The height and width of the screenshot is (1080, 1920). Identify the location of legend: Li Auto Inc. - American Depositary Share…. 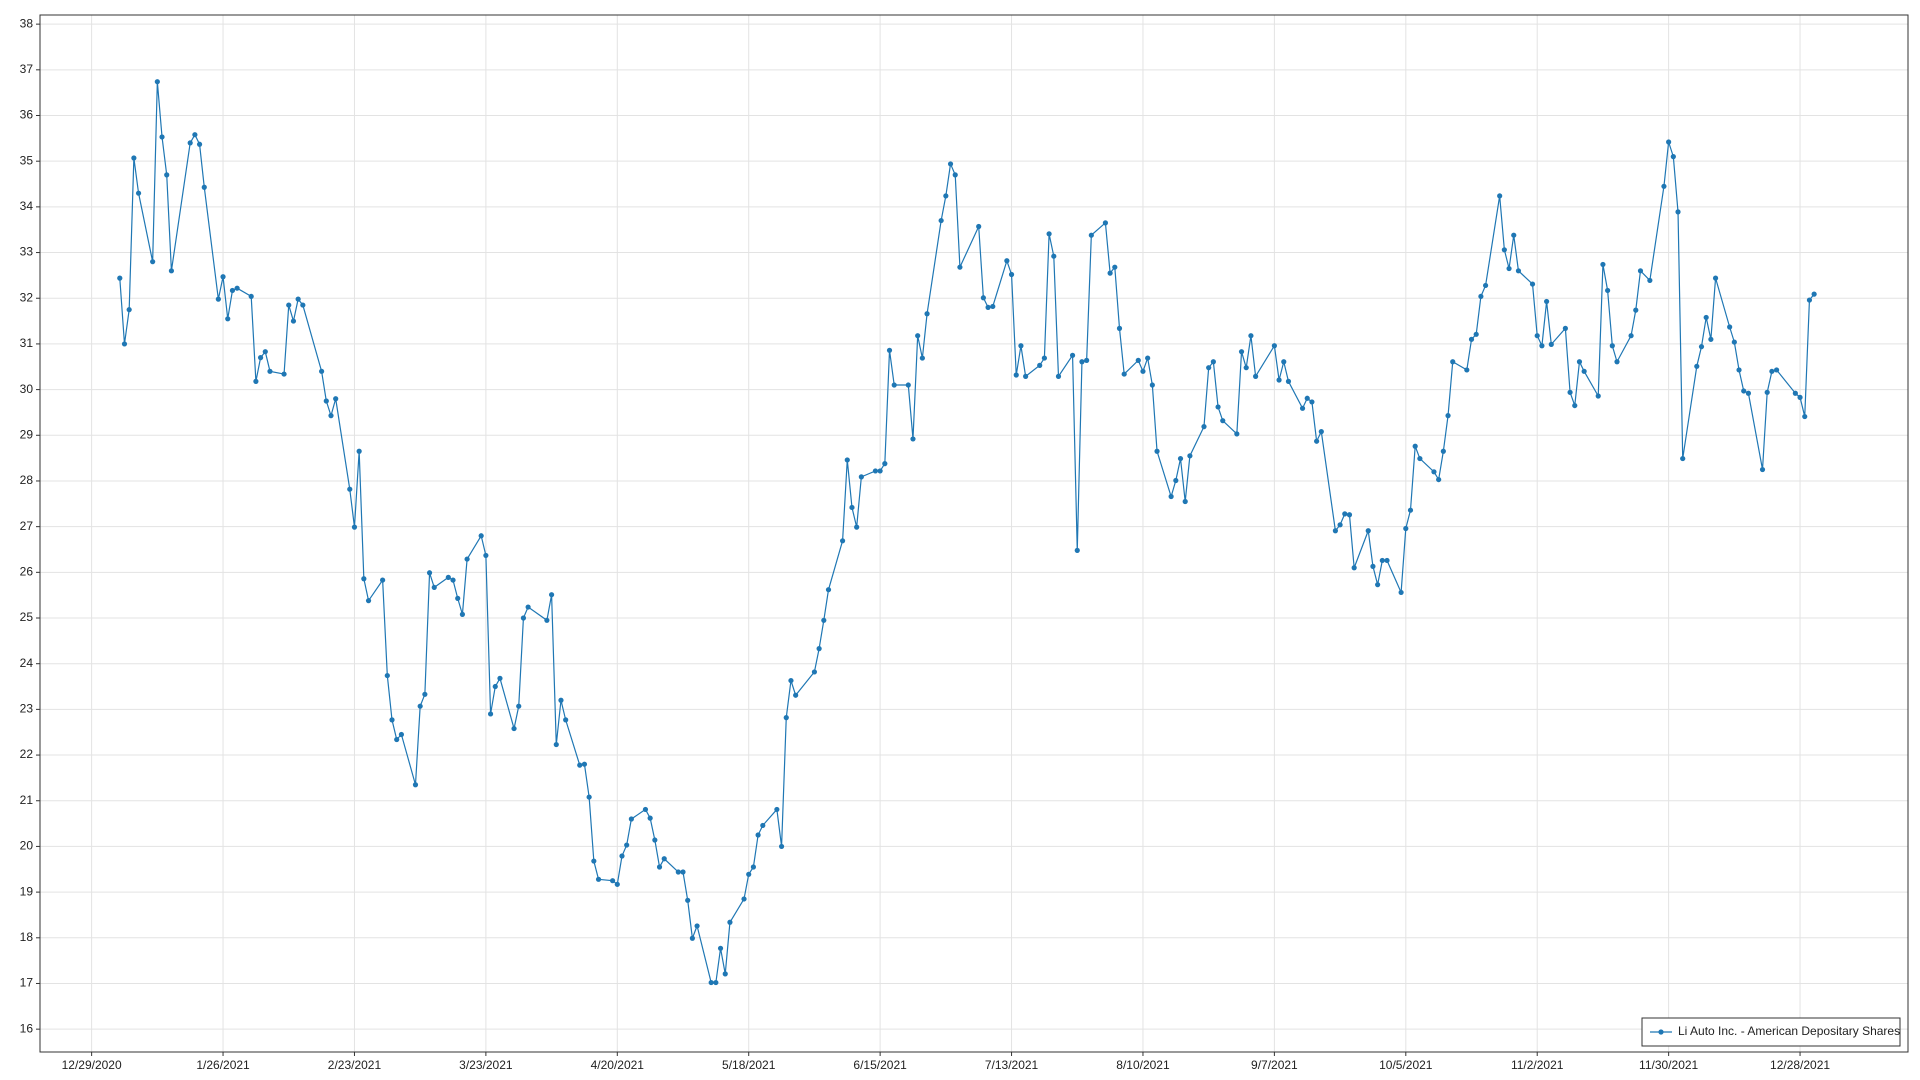
(1771, 1032).